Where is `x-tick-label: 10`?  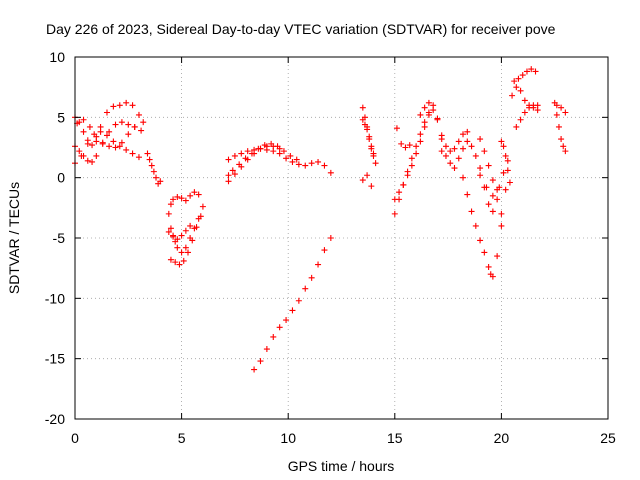 x-tick-label: 10 is located at coordinates (288, 438).